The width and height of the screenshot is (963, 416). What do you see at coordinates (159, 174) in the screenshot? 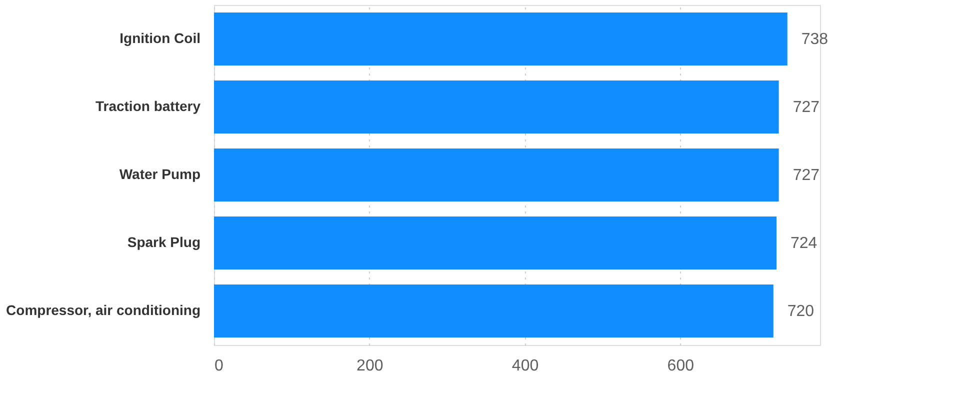
I see `y-tick-label: Water Pump` at bounding box center [159, 174].